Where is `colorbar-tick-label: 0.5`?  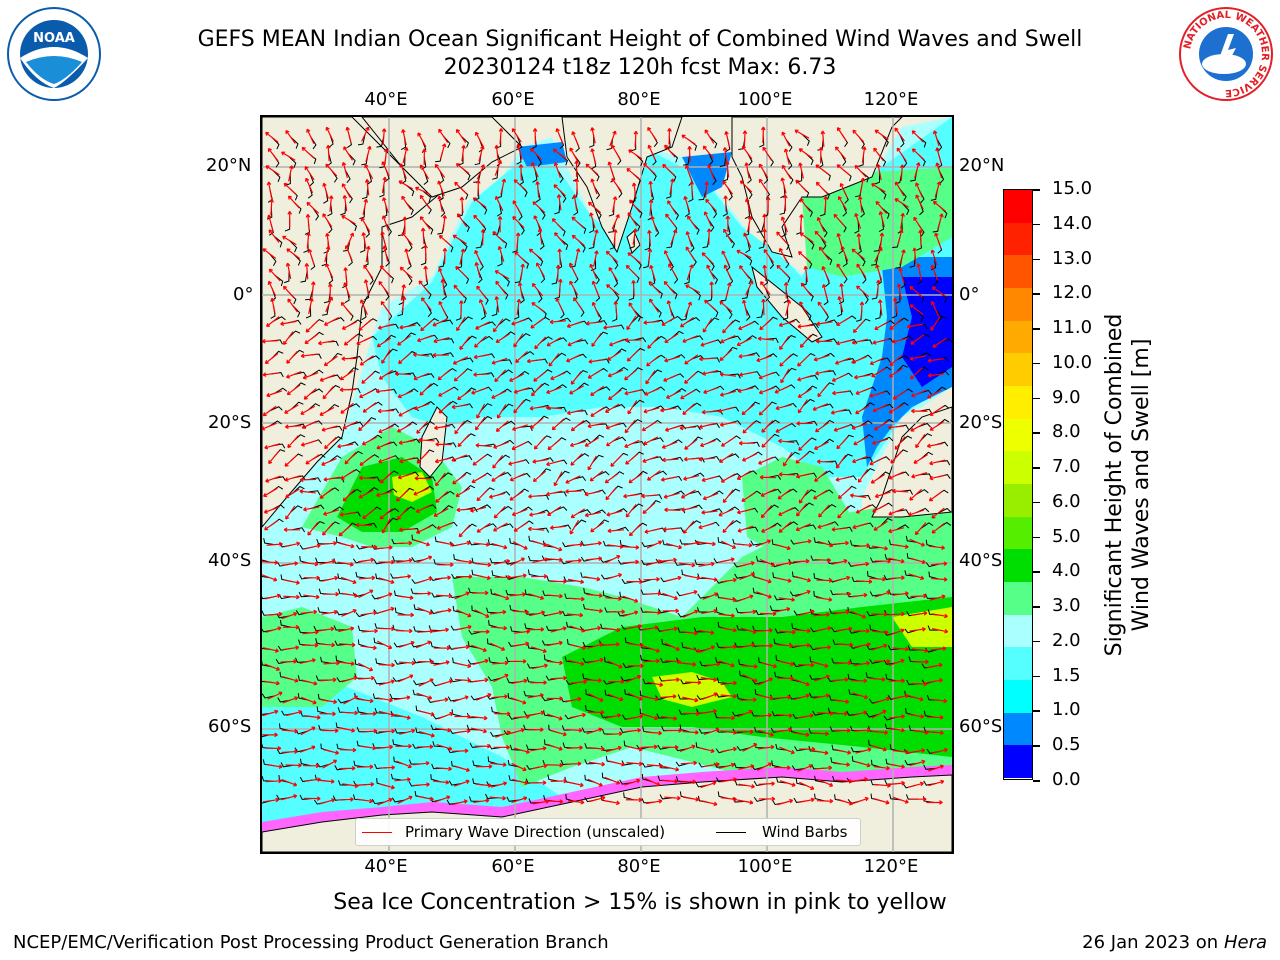
colorbar-tick-label: 0.5 is located at coordinates (1066, 745).